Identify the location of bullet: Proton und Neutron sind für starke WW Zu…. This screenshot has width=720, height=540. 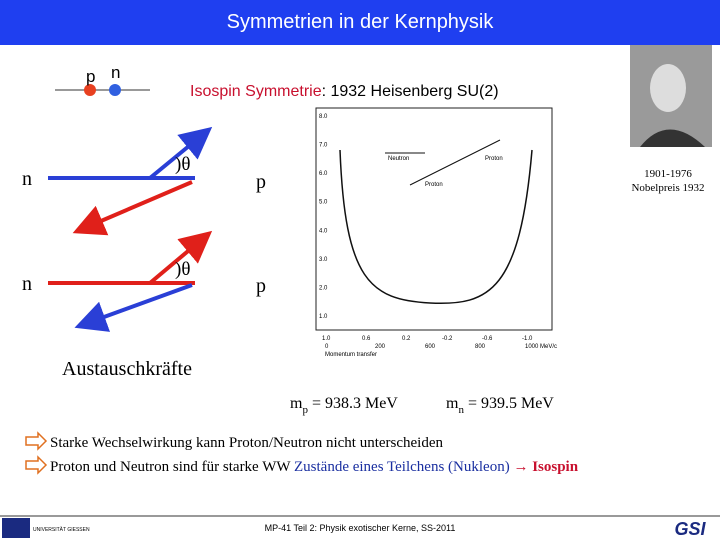
(314, 467).